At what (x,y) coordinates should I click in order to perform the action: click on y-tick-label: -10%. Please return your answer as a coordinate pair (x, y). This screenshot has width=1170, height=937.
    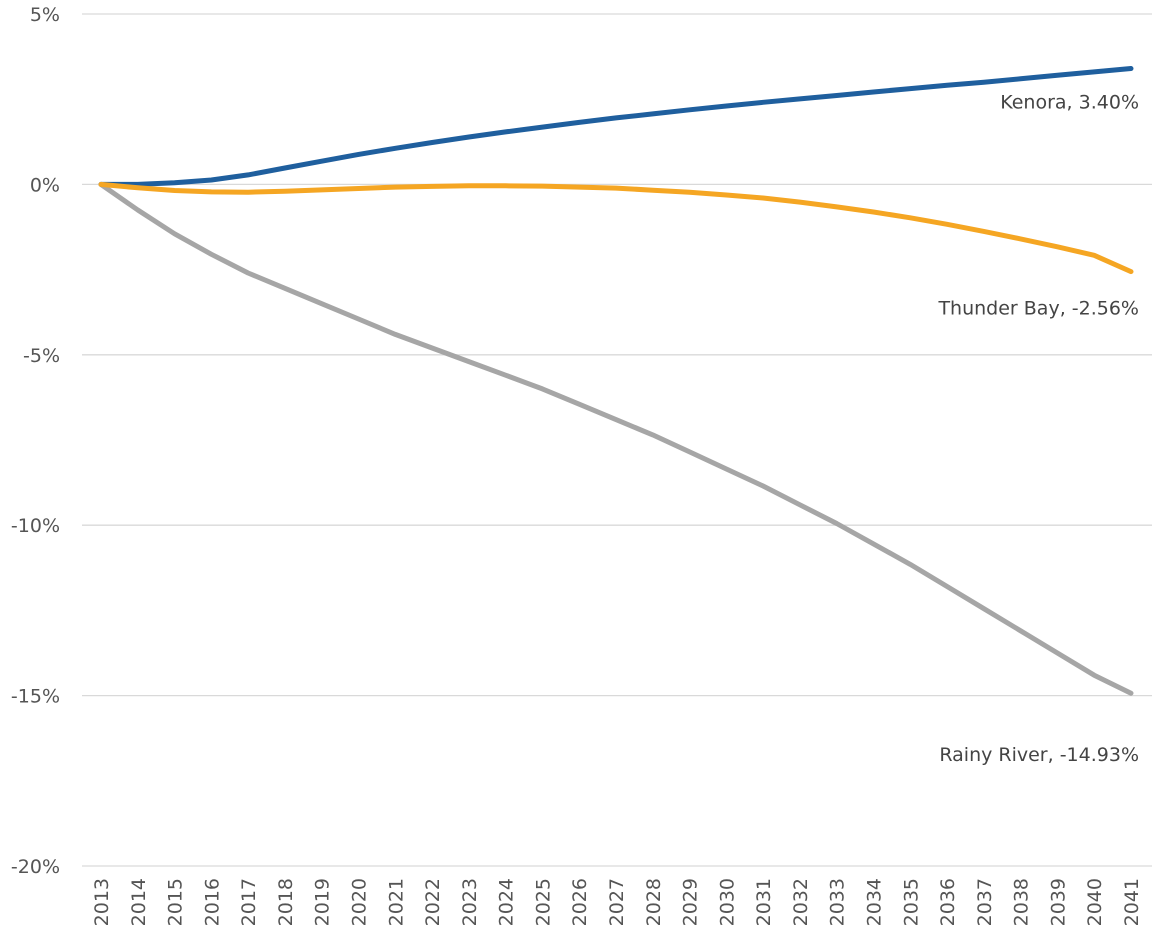
    Looking at the image, I should click on (35, 526).